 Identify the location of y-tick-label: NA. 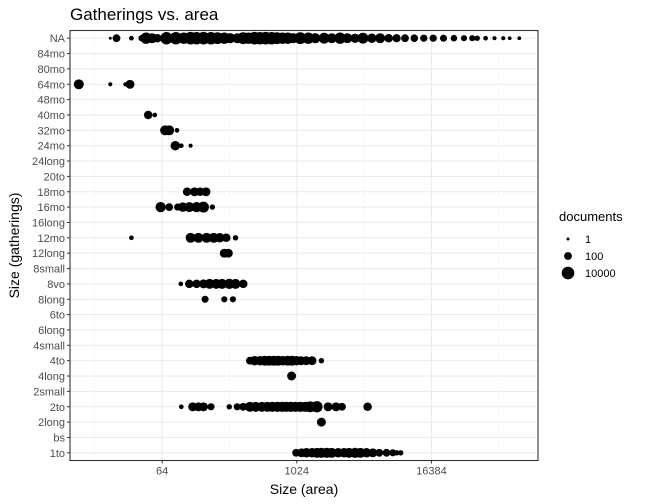
(58, 39).